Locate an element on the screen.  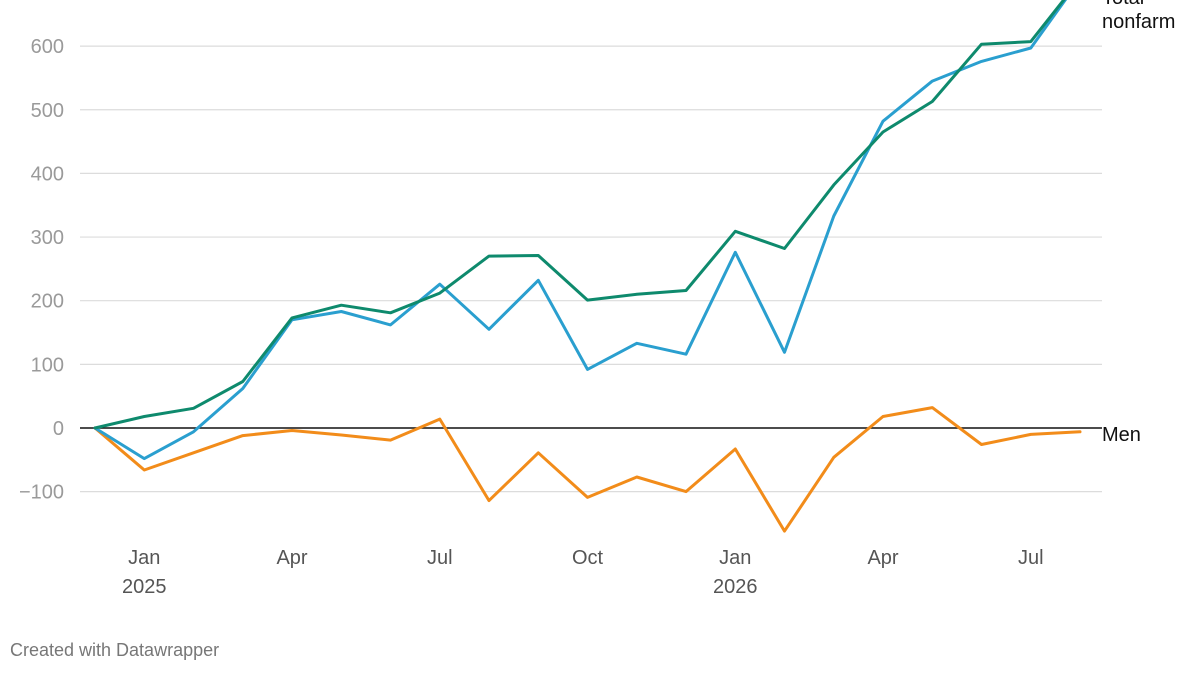
y-tick-label: 400 is located at coordinates (47, 174).